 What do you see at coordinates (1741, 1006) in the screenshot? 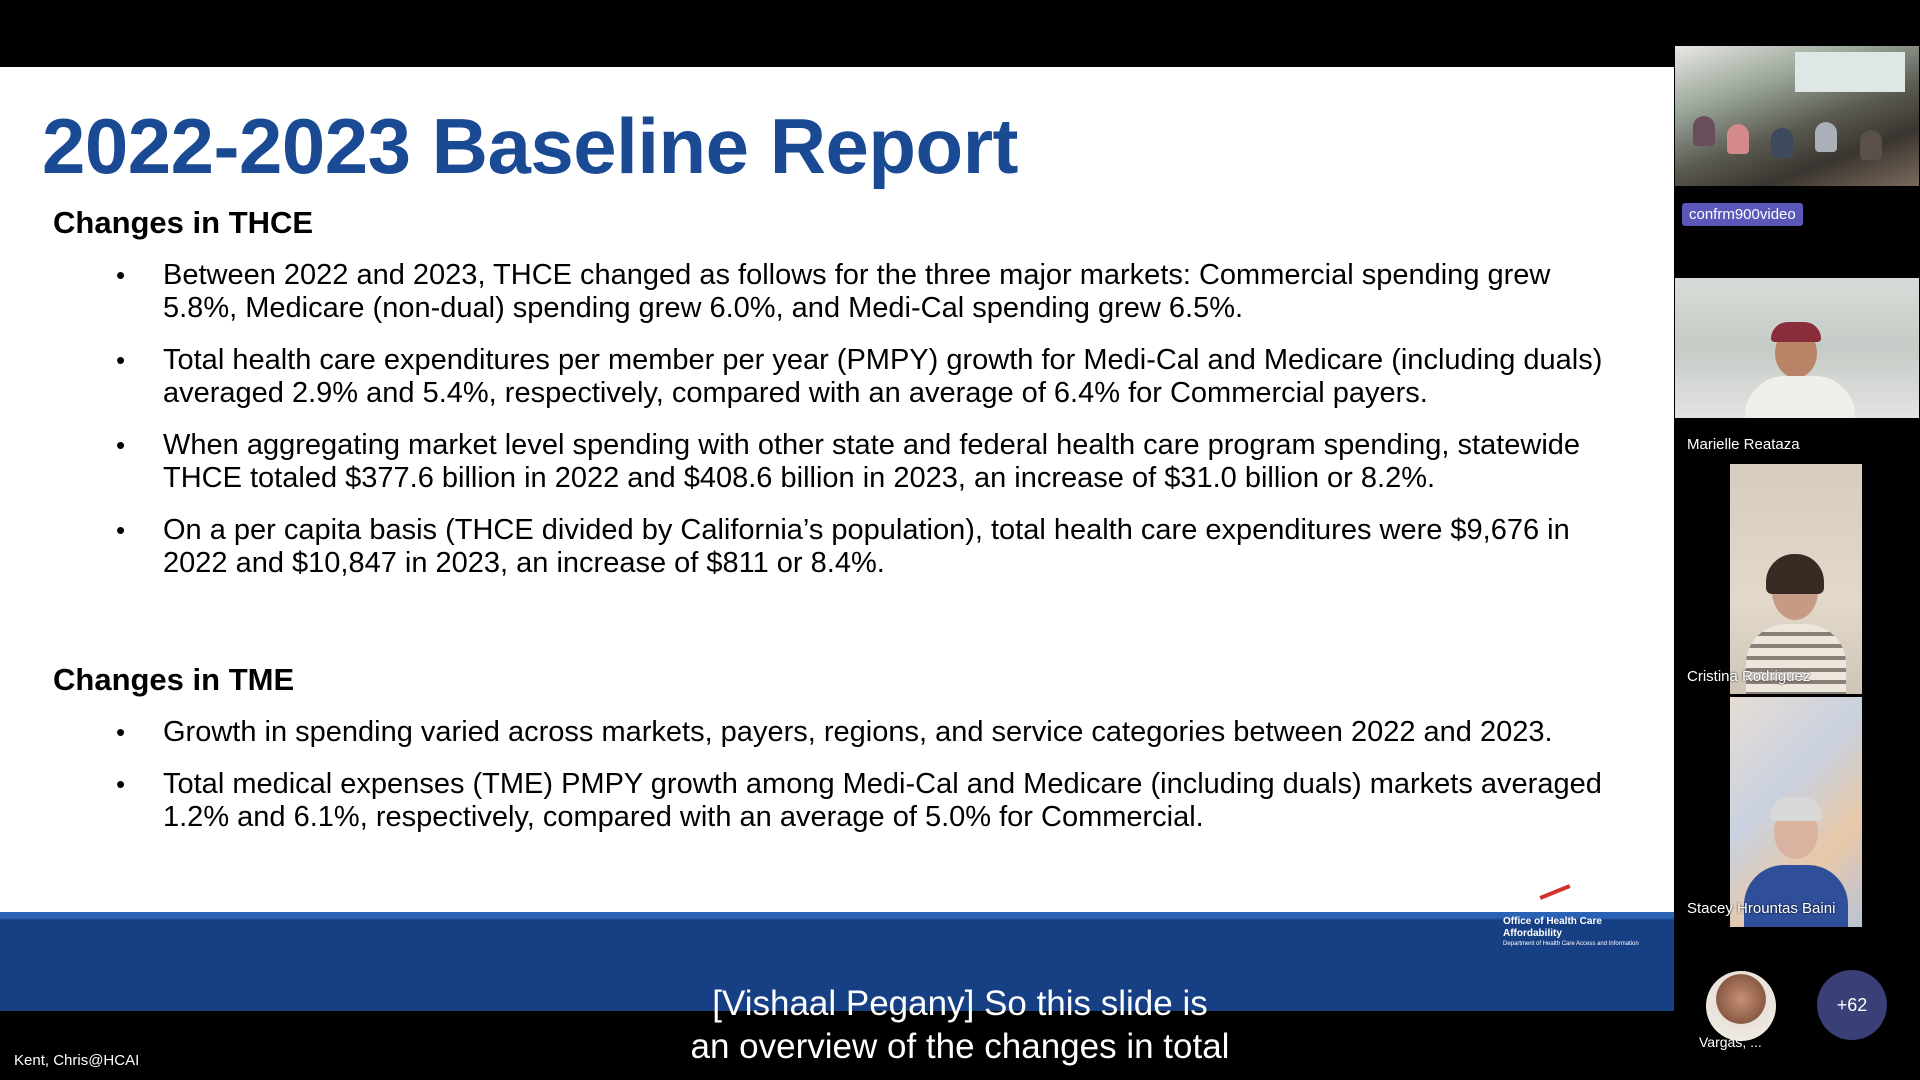
I see `participant-avatar` at bounding box center [1741, 1006].